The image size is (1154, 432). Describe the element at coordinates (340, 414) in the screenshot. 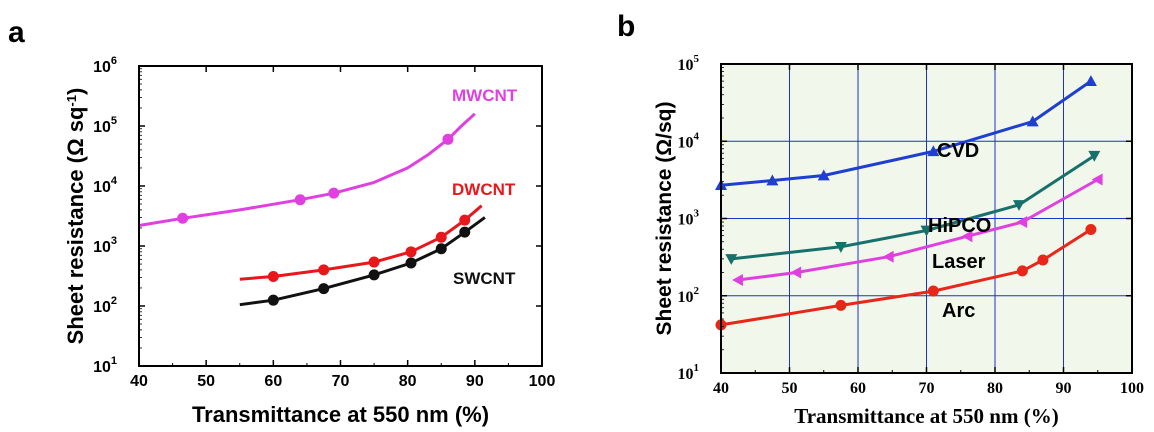

I see `x-axis-label-a: Transmittance at 550 nm (%)` at that location.